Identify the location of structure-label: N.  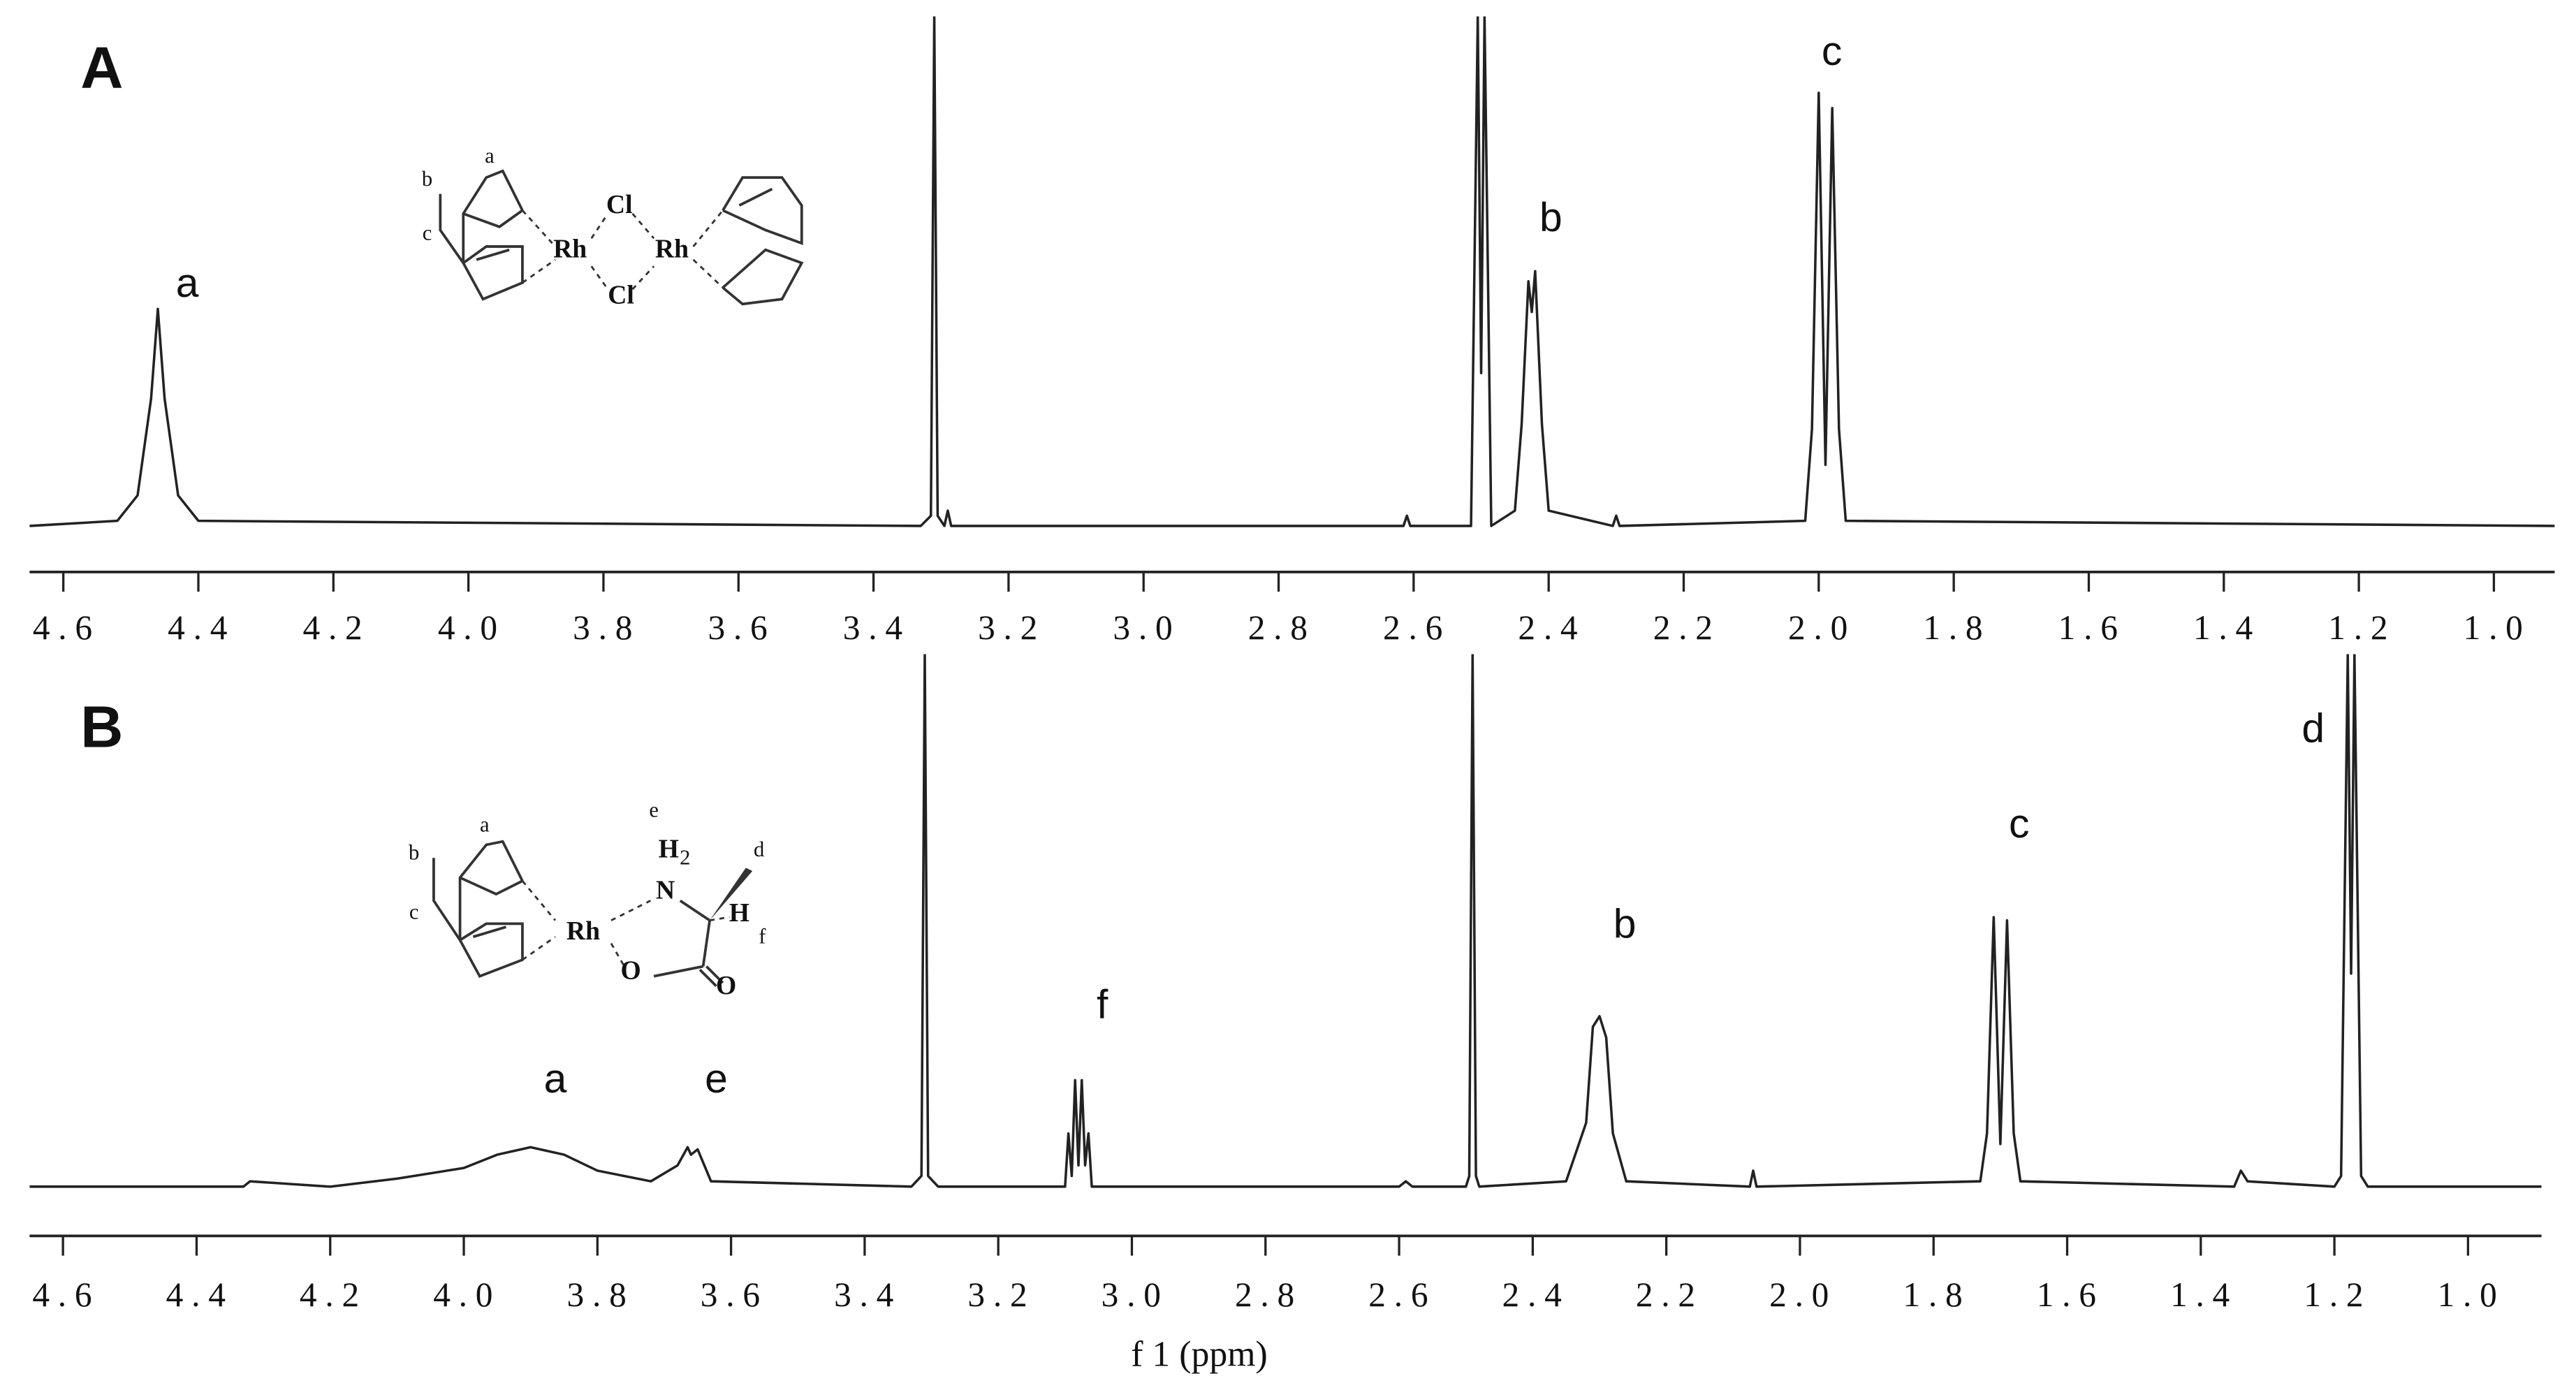
(665, 890).